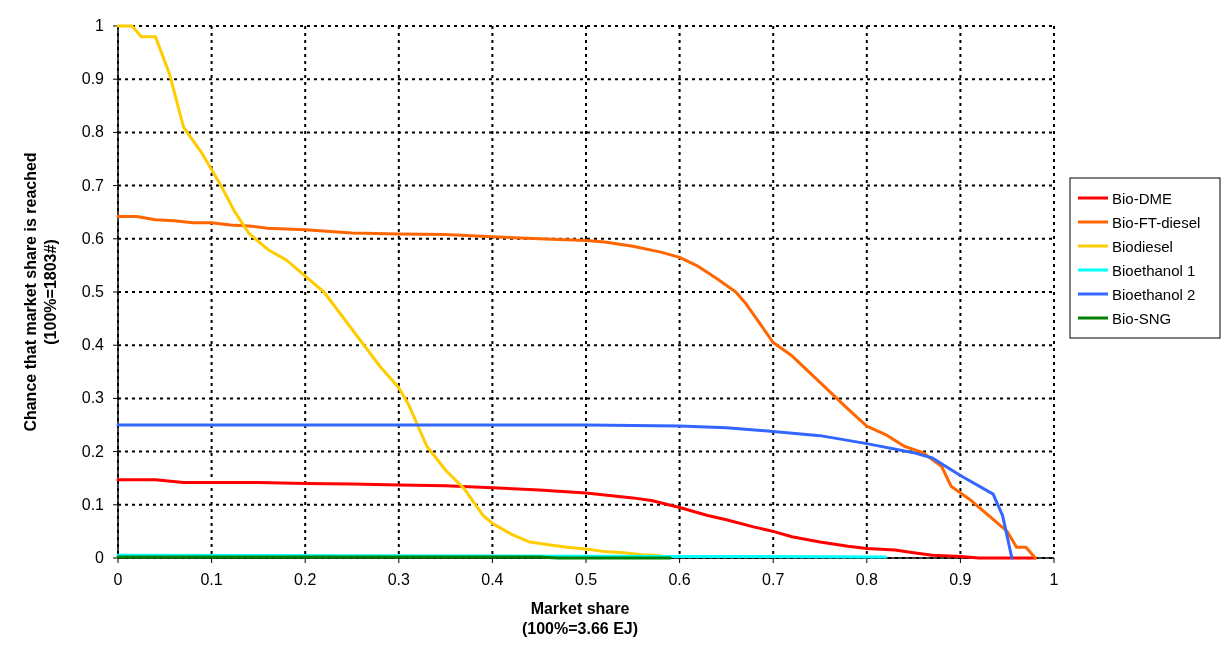 The image size is (1231, 649). Describe the element at coordinates (93, 291) in the screenshot. I see `y-tick-label: 0.5` at that location.